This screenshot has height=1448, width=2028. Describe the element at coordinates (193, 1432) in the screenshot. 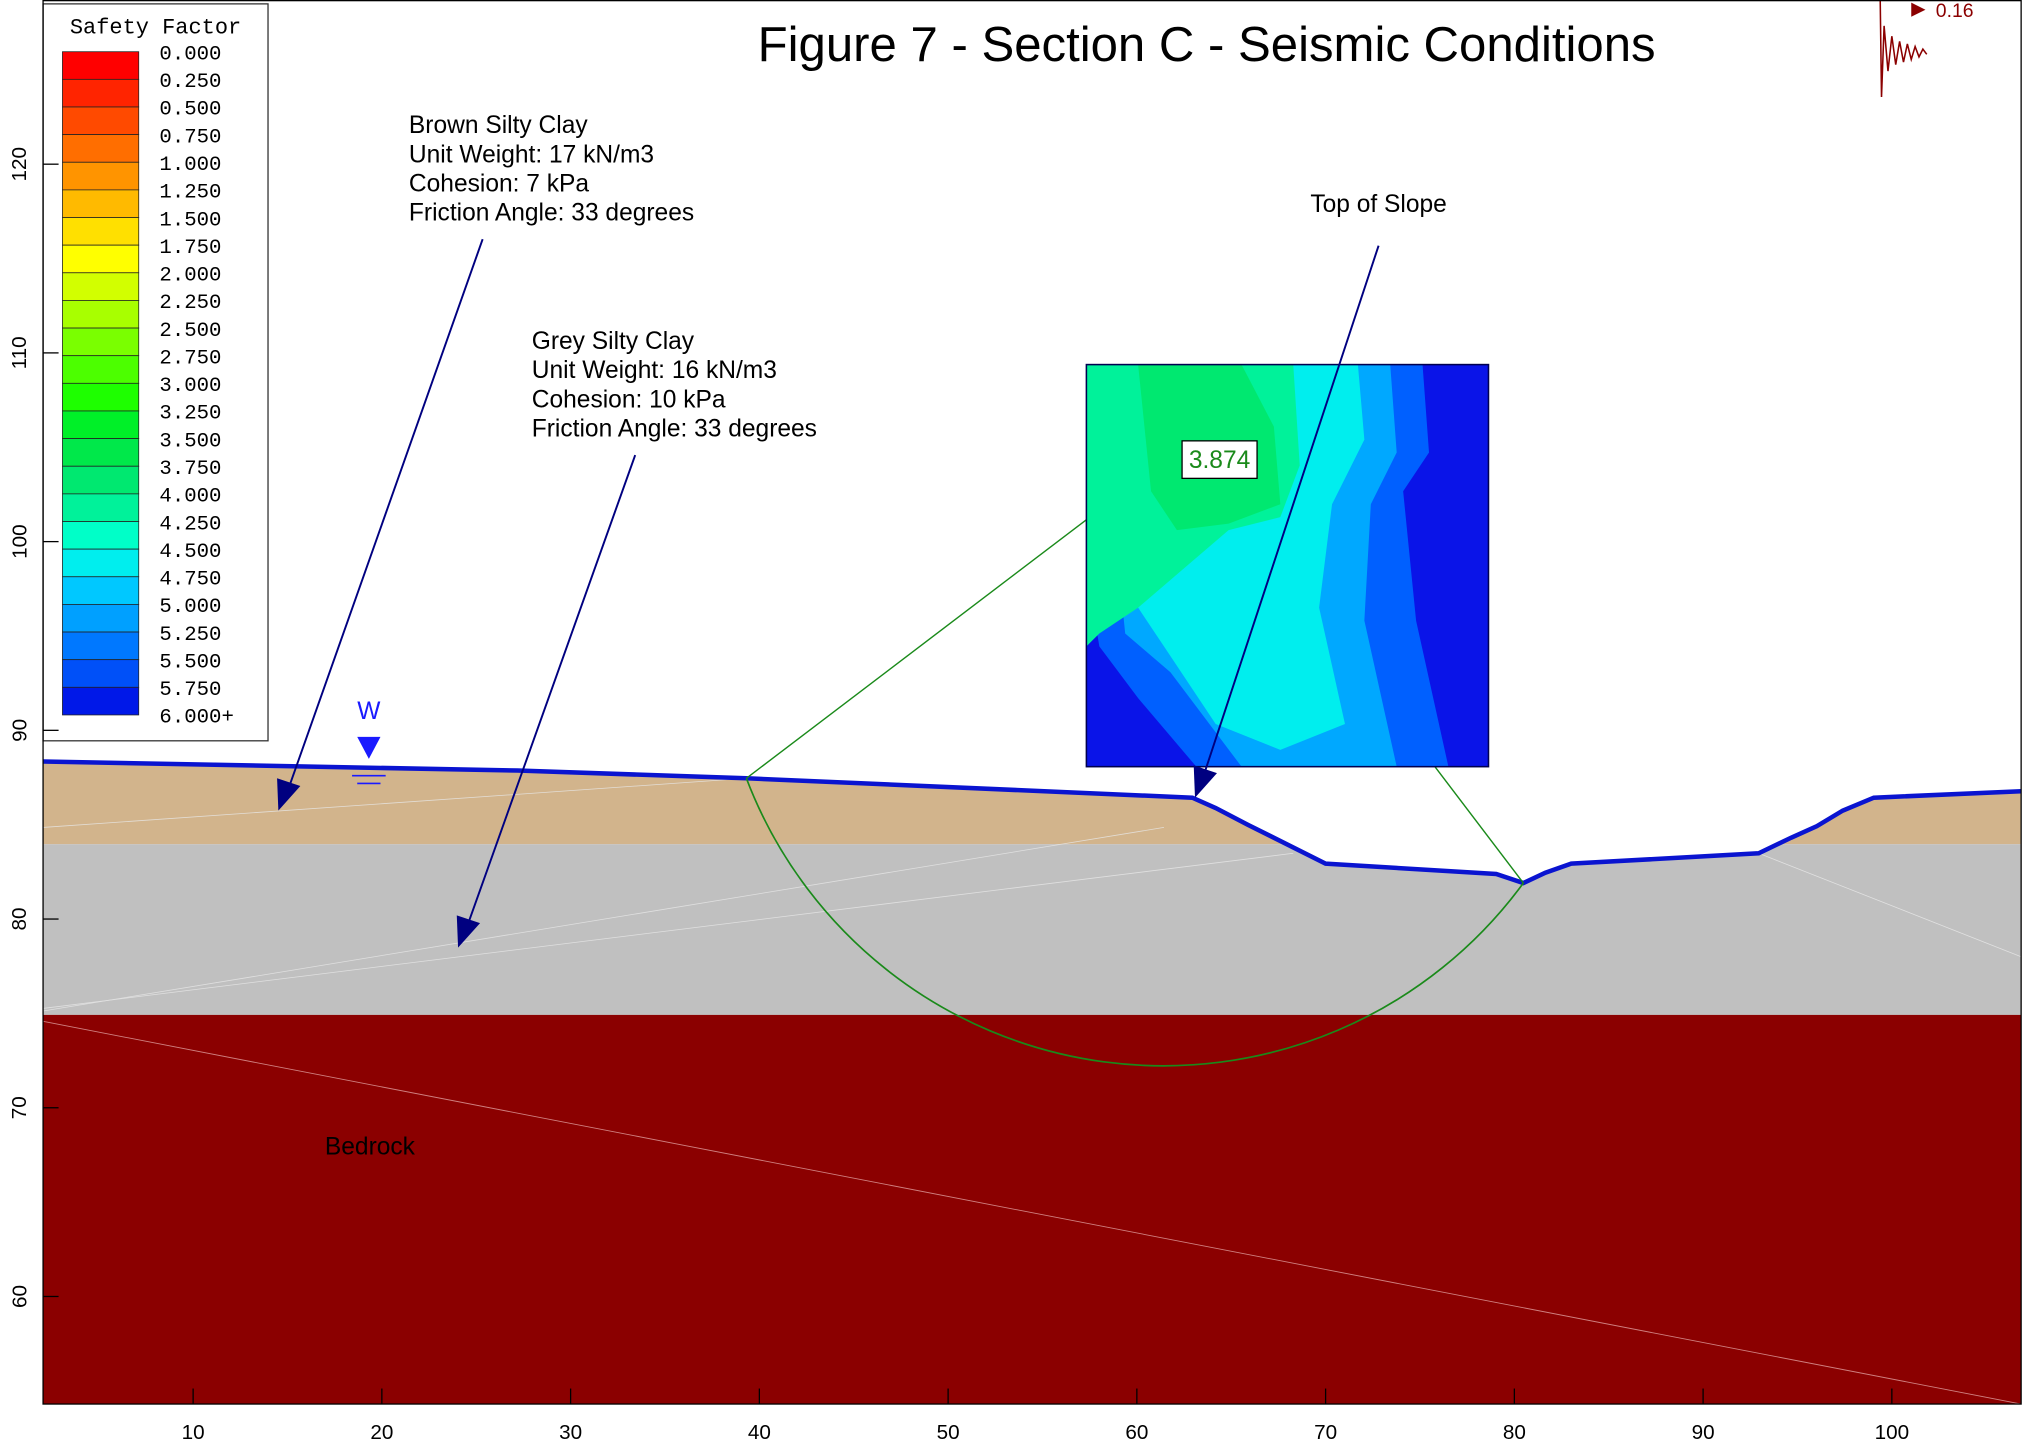

I see `x-tick-label: 10` at that location.